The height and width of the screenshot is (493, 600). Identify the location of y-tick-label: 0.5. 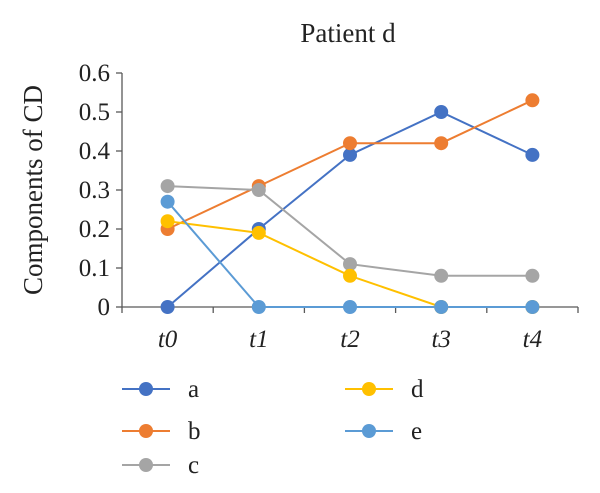
(94, 112).